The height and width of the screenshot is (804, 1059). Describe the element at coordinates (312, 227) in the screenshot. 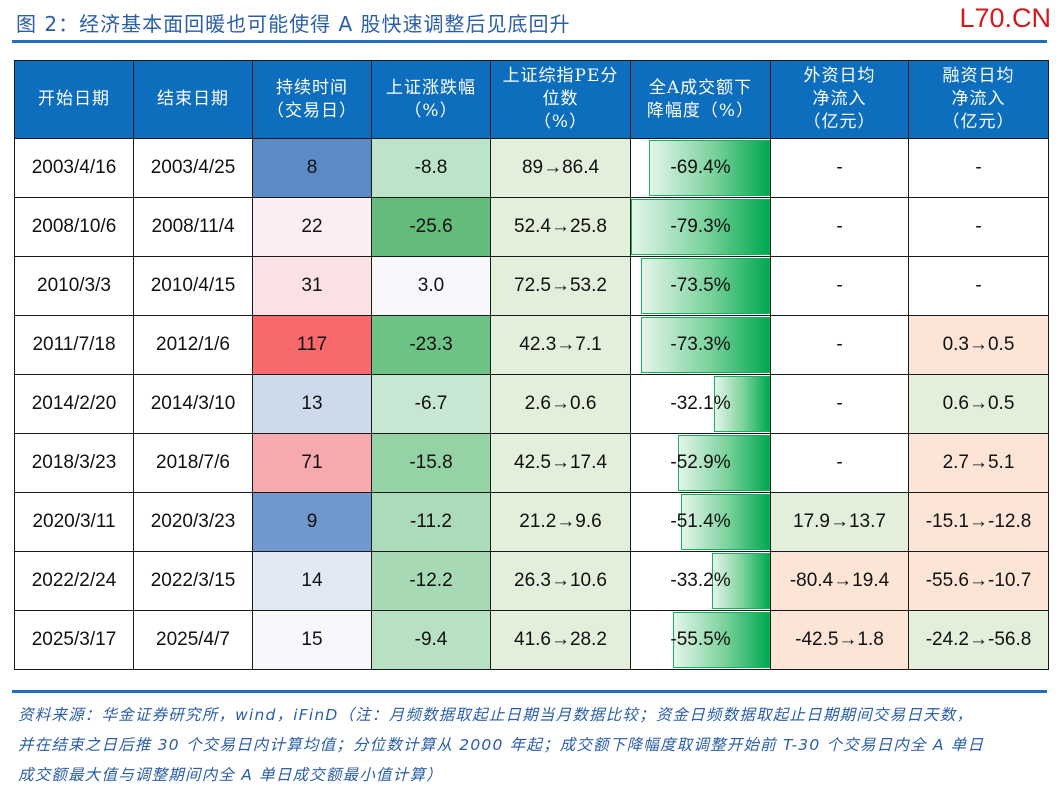

I see `cell-duration: 22` at that location.